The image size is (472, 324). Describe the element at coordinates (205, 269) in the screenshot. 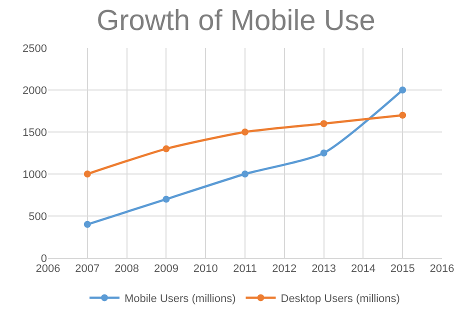

I see `x-tick-label: 2010` at that location.